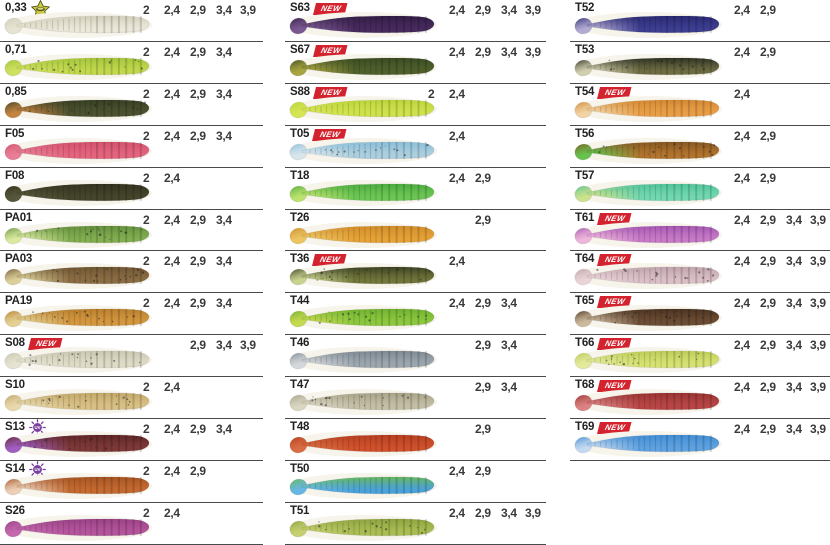 This screenshot has height=545, width=830. Describe the element at coordinates (15, 343) in the screenshot. I see `lure-code: S08` at that location.